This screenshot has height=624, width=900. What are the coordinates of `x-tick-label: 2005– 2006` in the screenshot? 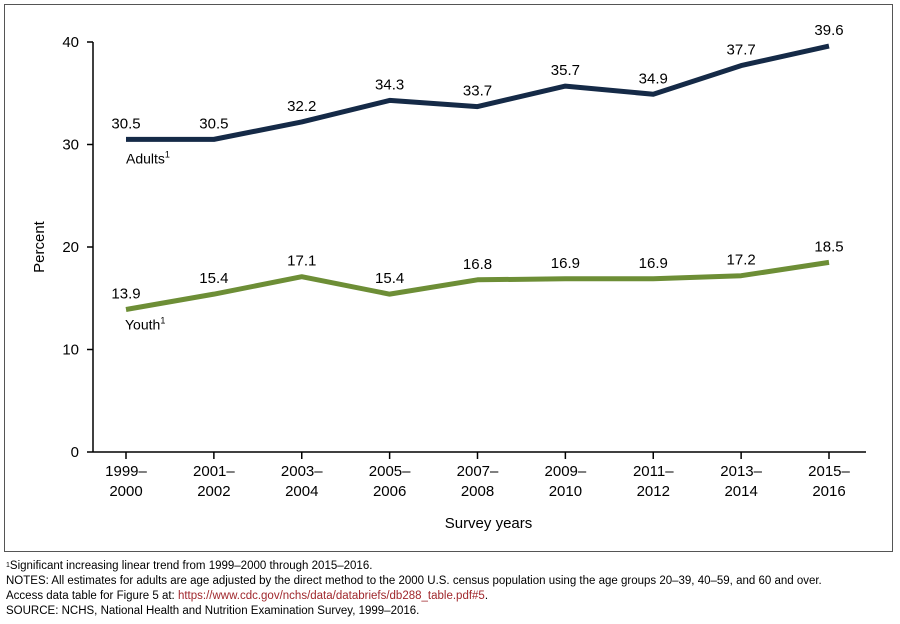 It's located at (390, 481).